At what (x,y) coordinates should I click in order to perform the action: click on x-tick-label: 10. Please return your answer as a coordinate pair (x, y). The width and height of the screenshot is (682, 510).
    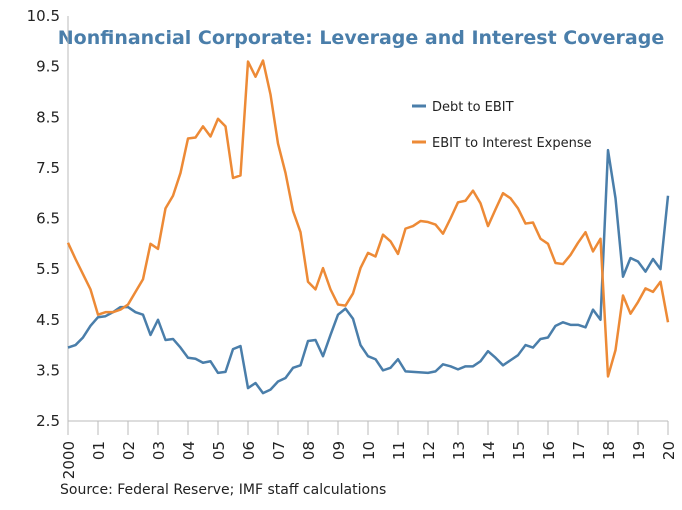
    Looking at the image, I should click on (369, 450).